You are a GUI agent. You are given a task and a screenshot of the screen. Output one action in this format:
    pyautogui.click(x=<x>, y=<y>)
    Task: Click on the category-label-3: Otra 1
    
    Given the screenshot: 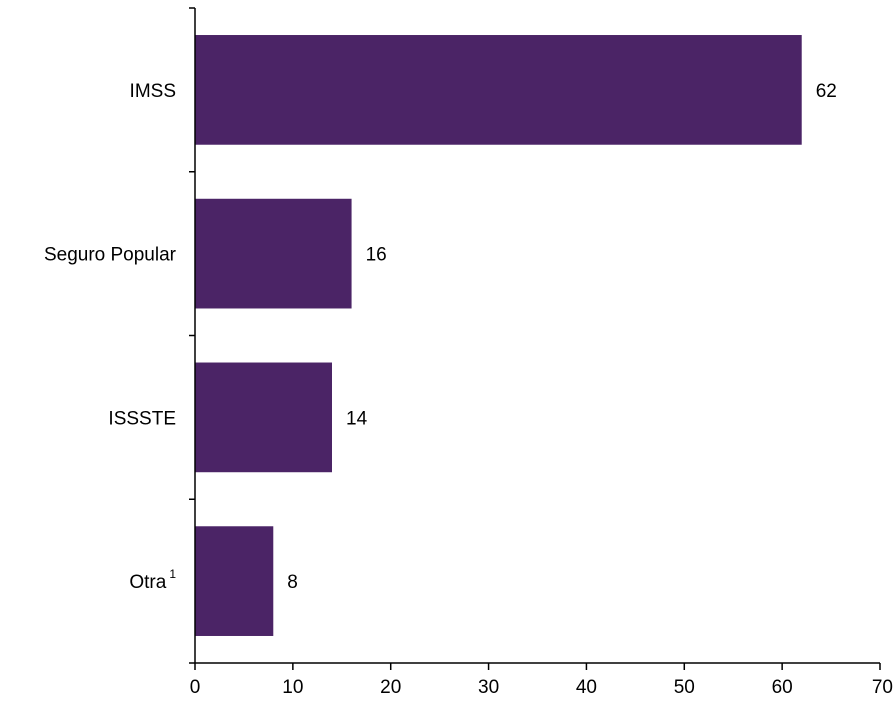 What is the action you would take?
    pyautogui.click(x=152, y=580)
    